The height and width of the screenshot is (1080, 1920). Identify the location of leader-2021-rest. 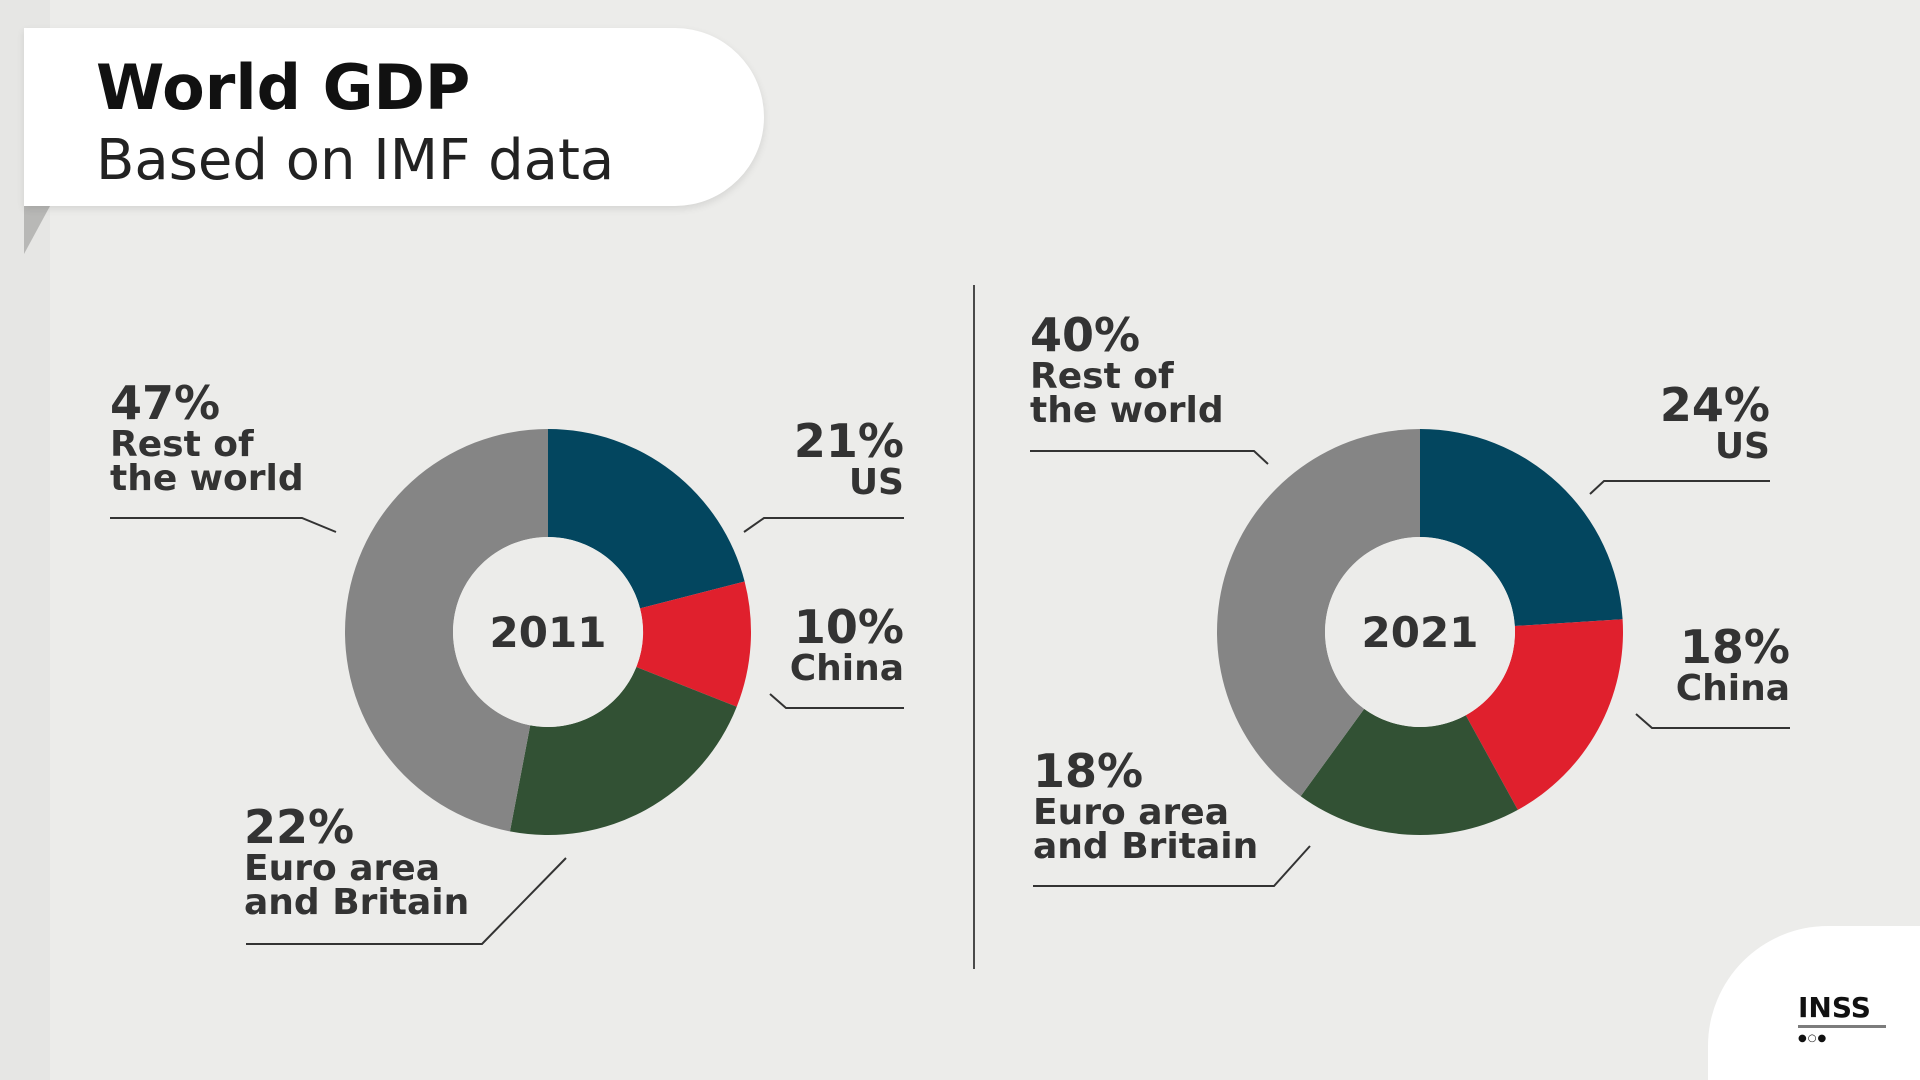
(1149, 457).